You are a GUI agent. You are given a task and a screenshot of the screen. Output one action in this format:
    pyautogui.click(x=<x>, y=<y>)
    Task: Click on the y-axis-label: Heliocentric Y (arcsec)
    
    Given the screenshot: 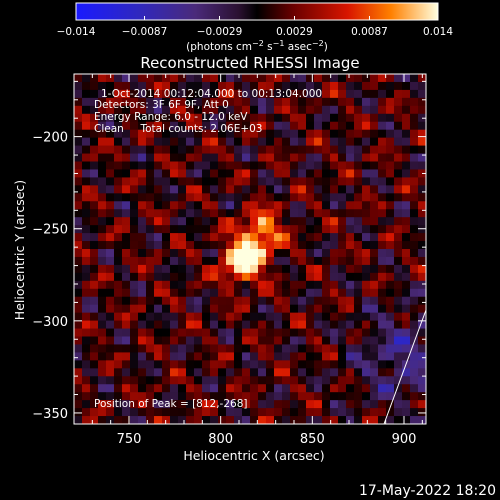 What is the action you would take?
    pyautogui.click(x=19, y=250)
    